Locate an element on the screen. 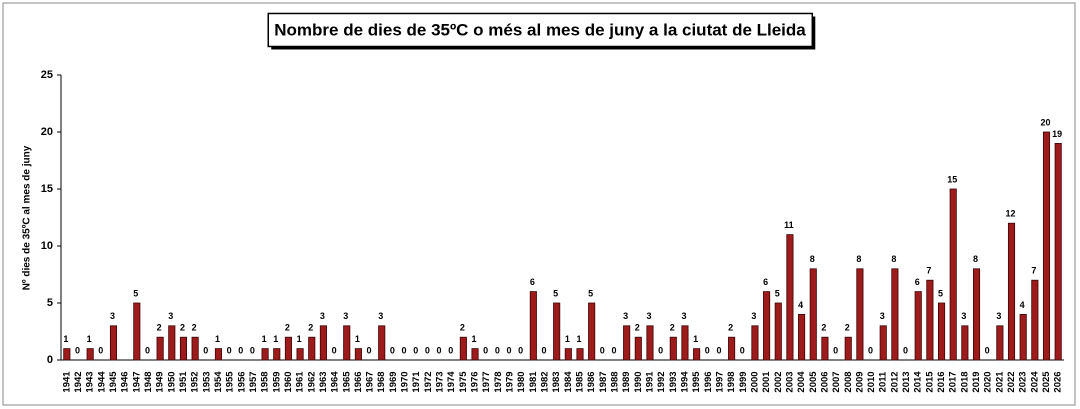 The image size is (1080, 409). x-tick-label: 1955 is located at coordinates (230, 382).